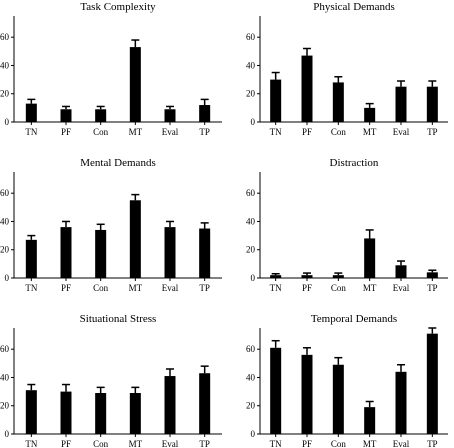  I want to click on chart-title: Task Complexity, so click(118, 7).